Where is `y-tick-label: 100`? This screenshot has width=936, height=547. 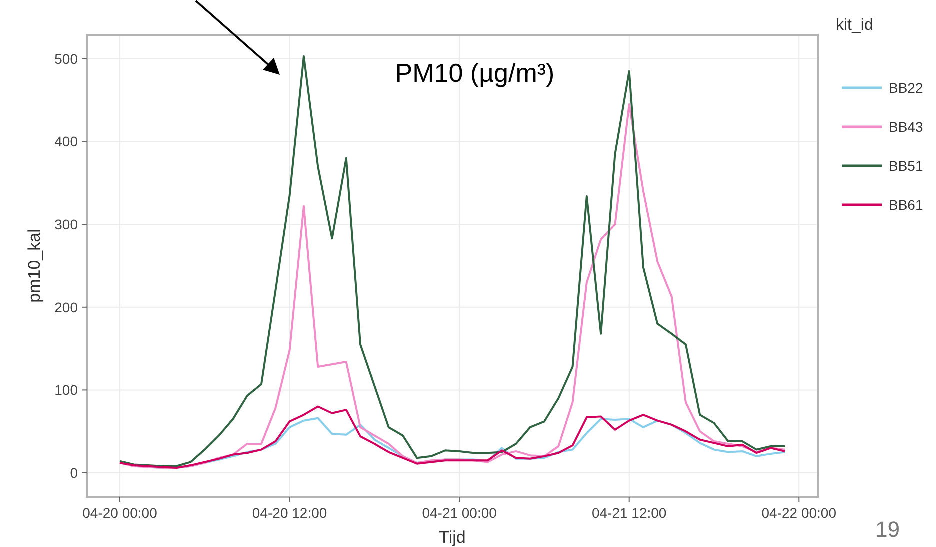
y-tick-label: 100 is located at coordinates (66, 390).